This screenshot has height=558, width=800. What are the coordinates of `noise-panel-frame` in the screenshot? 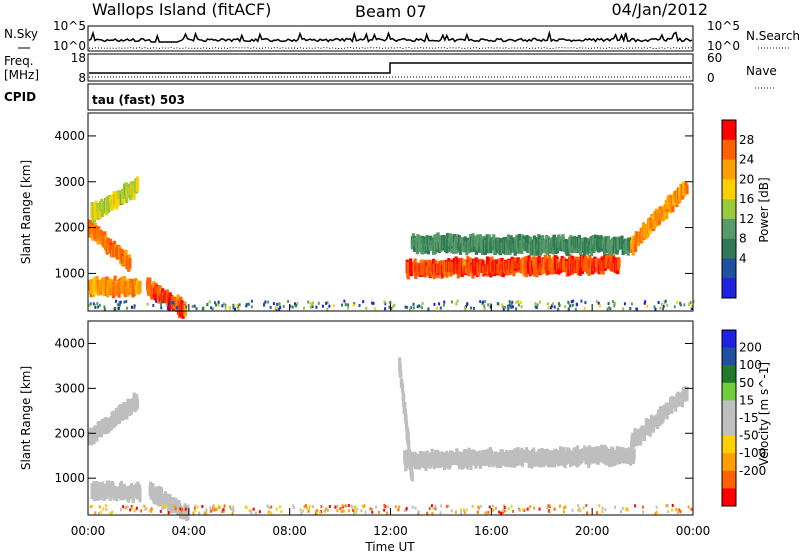 It's located at (390, 38).